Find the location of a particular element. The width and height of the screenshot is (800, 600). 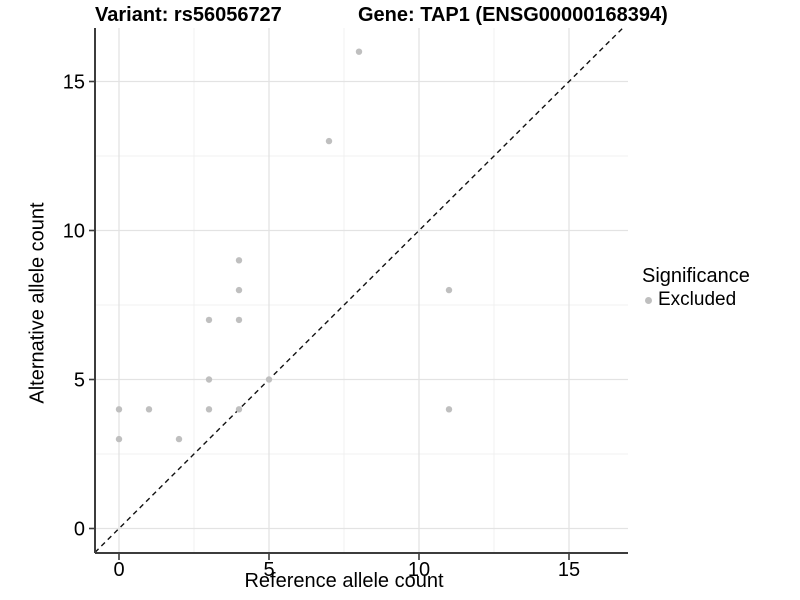

x-tick-label: 15 is located at coordinates (569, 570).